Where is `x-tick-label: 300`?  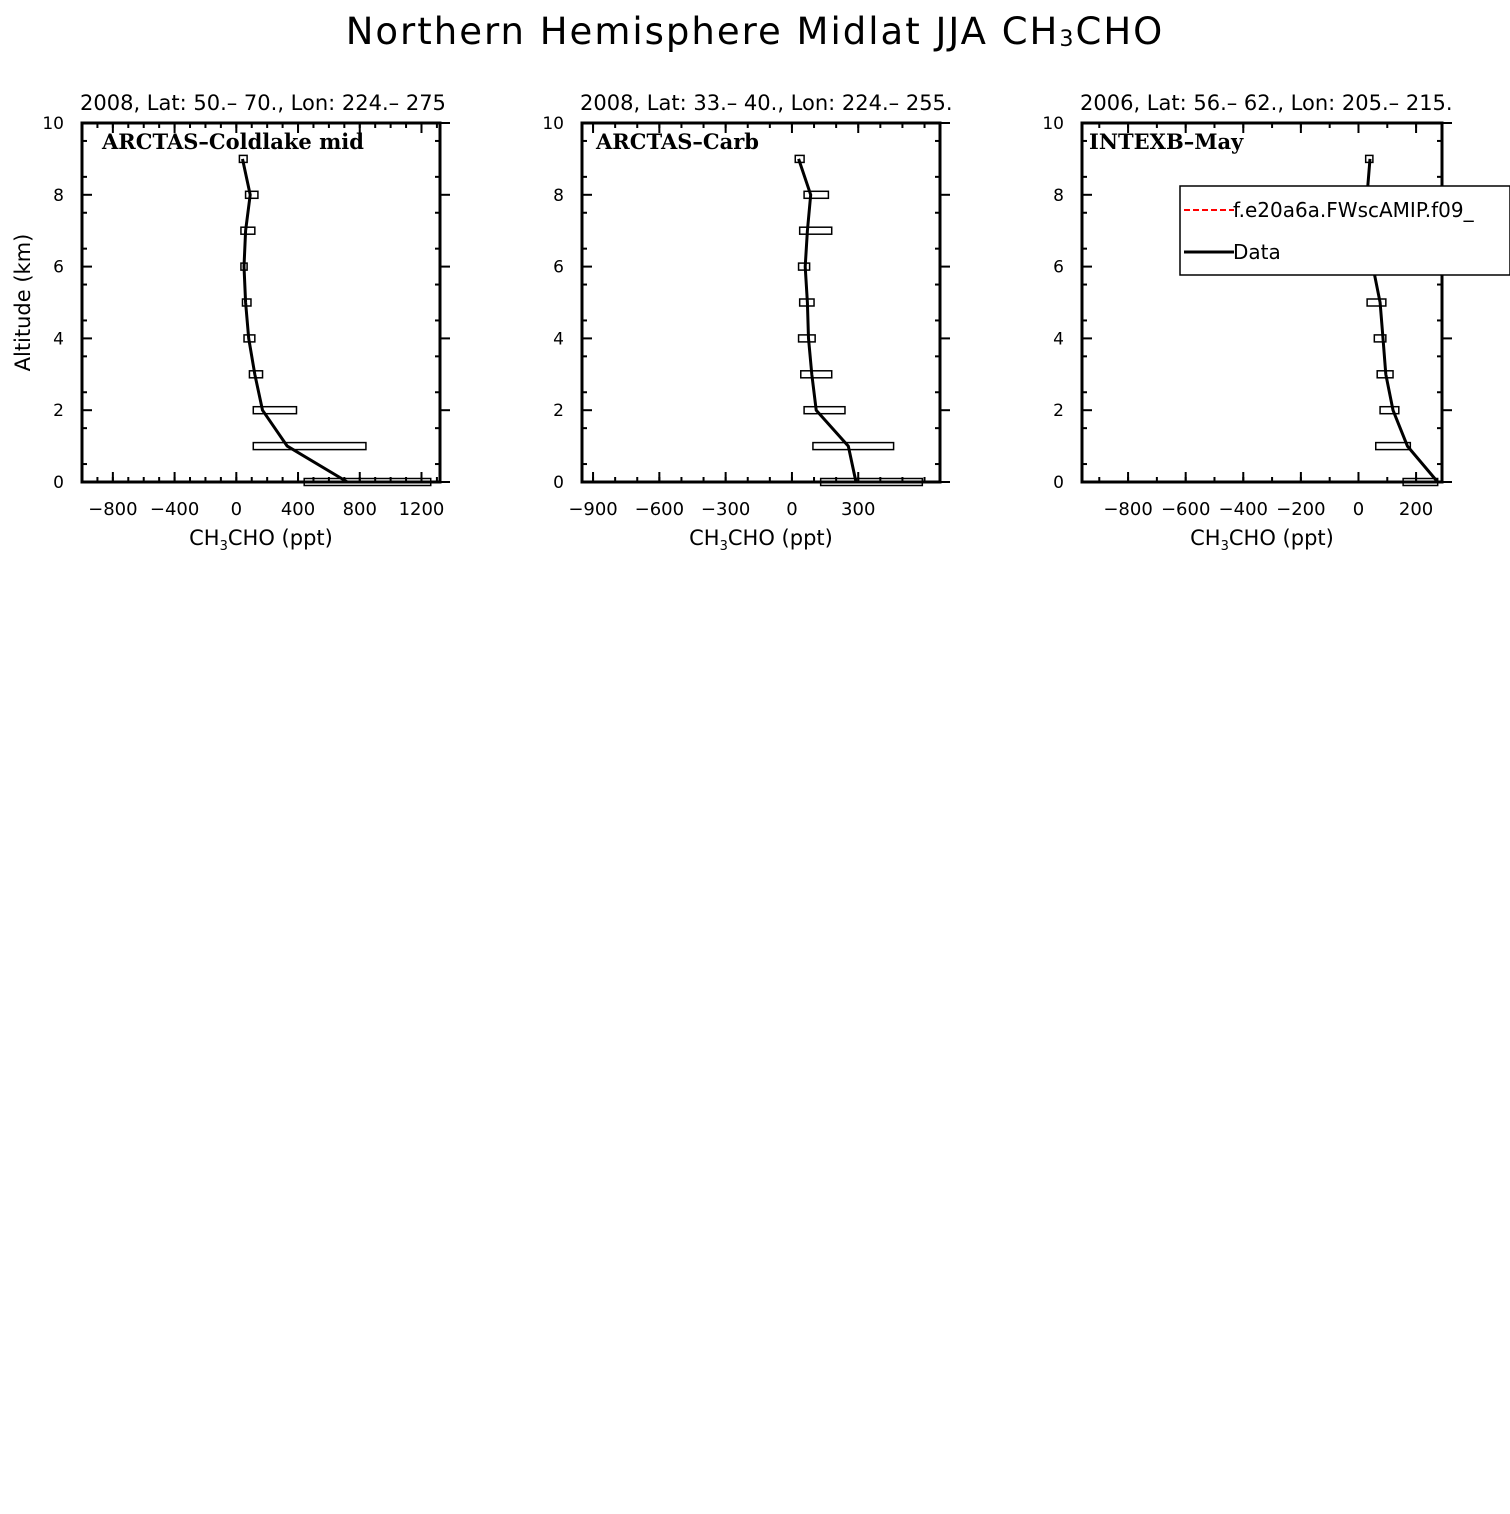 x-tick-label: 300 is located at coordinates (858, 509).